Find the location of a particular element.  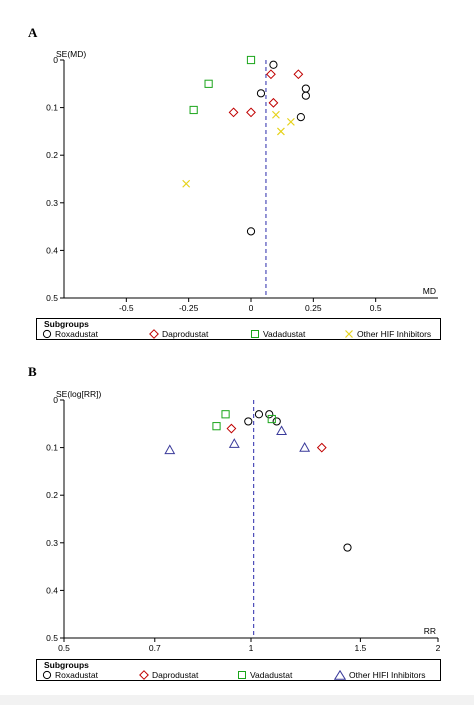

legend-item-other-hifi: Other HIFI Inhibitors is located at coordinates (380, 675).